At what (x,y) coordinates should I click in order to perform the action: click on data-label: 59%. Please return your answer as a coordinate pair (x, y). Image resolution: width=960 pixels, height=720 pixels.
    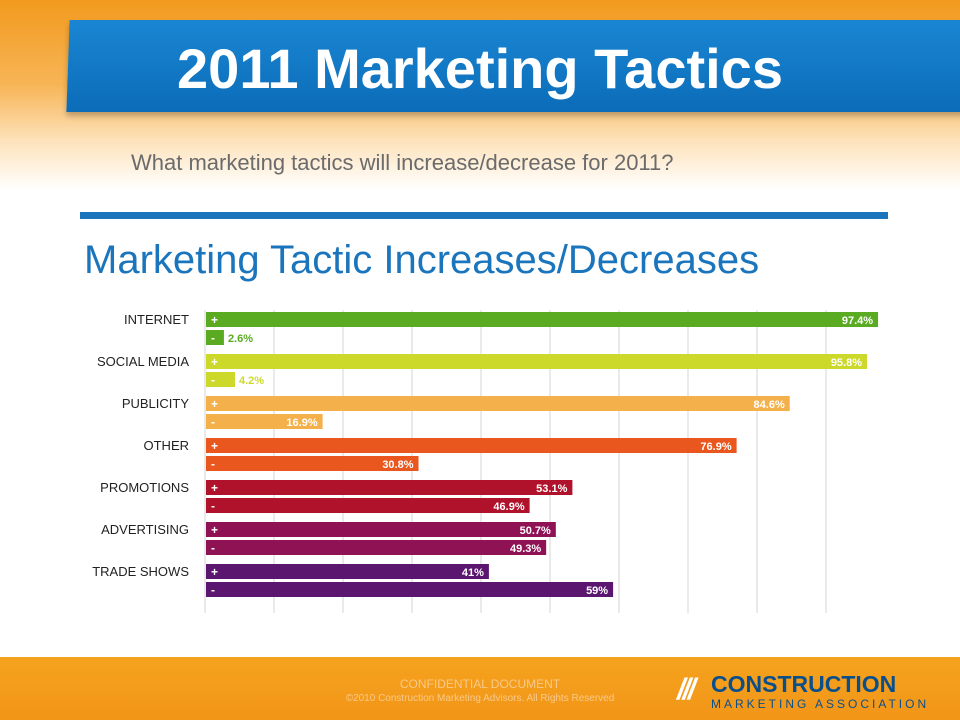
    Looking at the image, I should click on (597, 591).